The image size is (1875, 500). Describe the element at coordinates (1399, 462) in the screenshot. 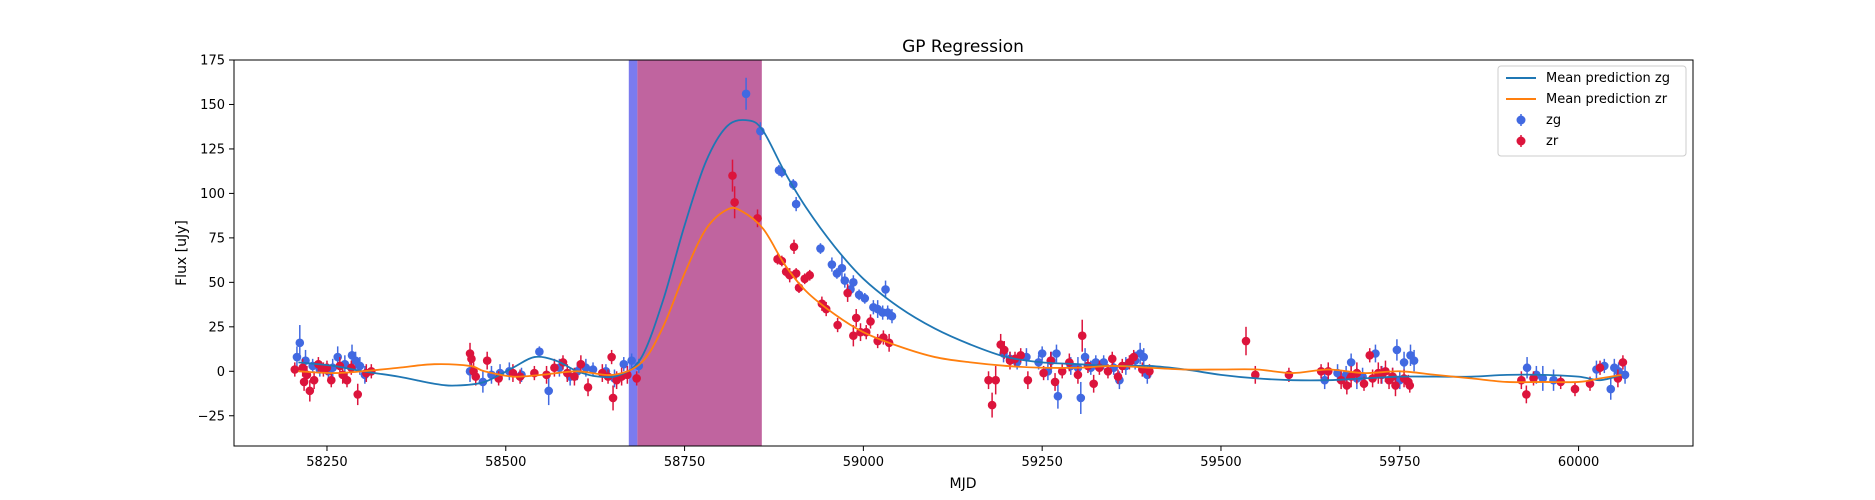

I see `x-tick-label: 59750` at that location.